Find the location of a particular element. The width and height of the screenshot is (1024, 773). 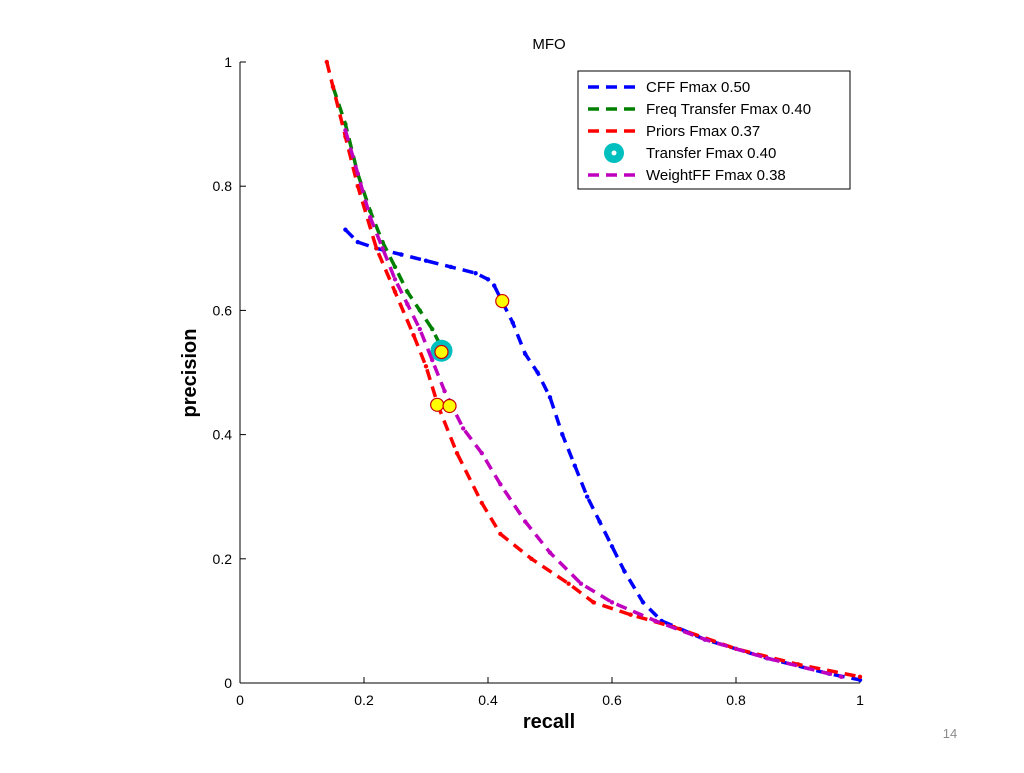

x-tick-label: 0.8 is located at coordinates (736, 700).